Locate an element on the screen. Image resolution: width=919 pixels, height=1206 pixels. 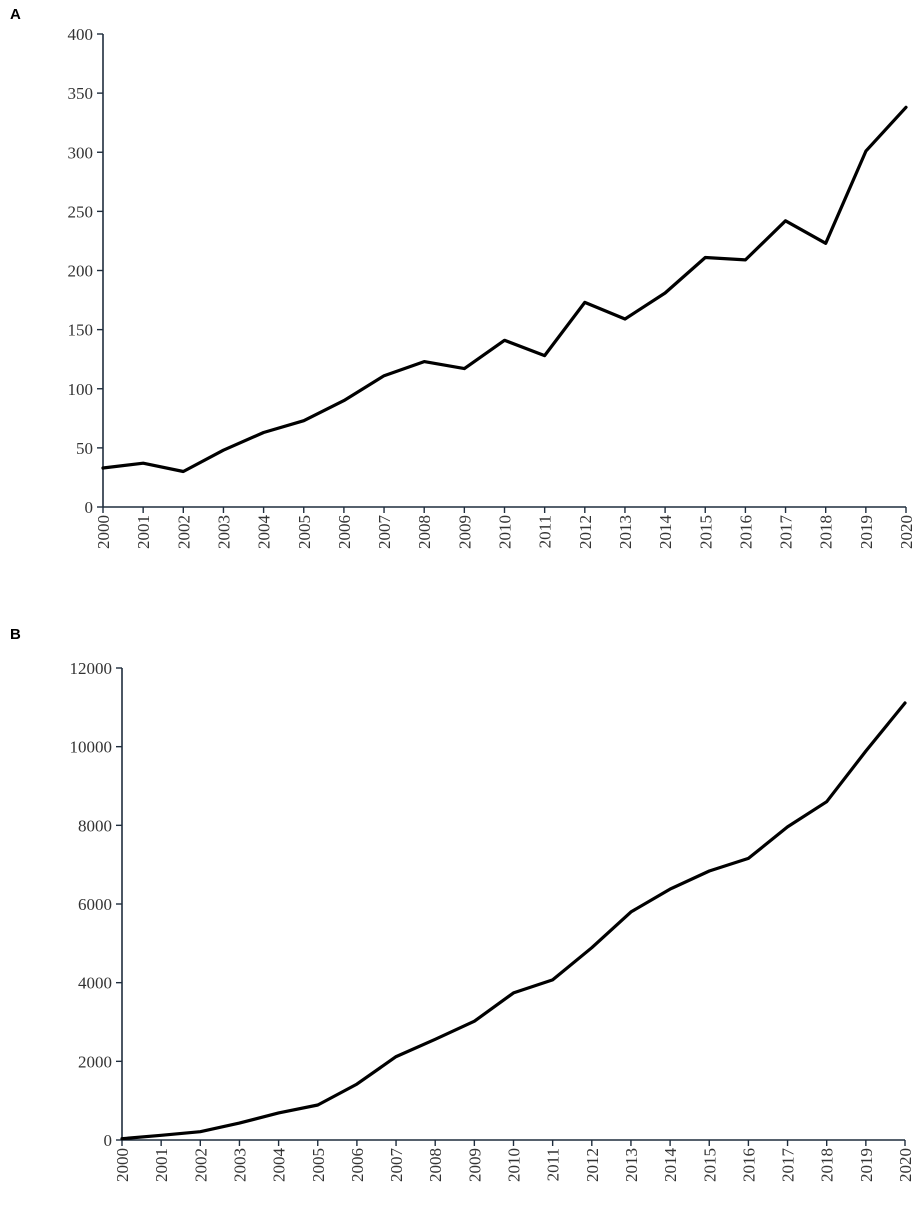
y-tick-label: 10000 is located at coordinates (91, 747).